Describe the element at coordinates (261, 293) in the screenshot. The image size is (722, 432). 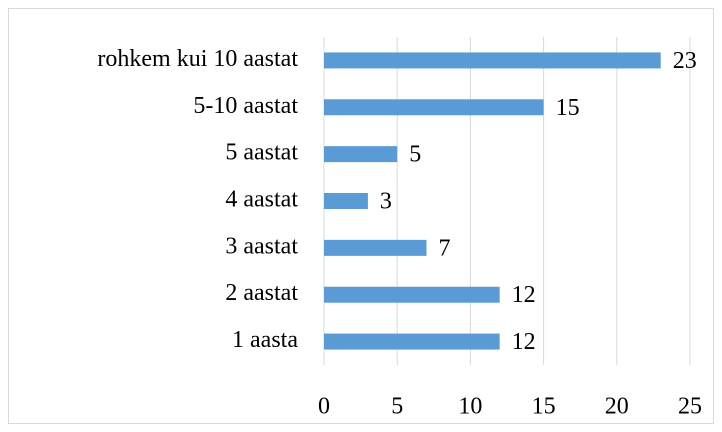
I see `y-tick-label: 2 aastat` at that location.